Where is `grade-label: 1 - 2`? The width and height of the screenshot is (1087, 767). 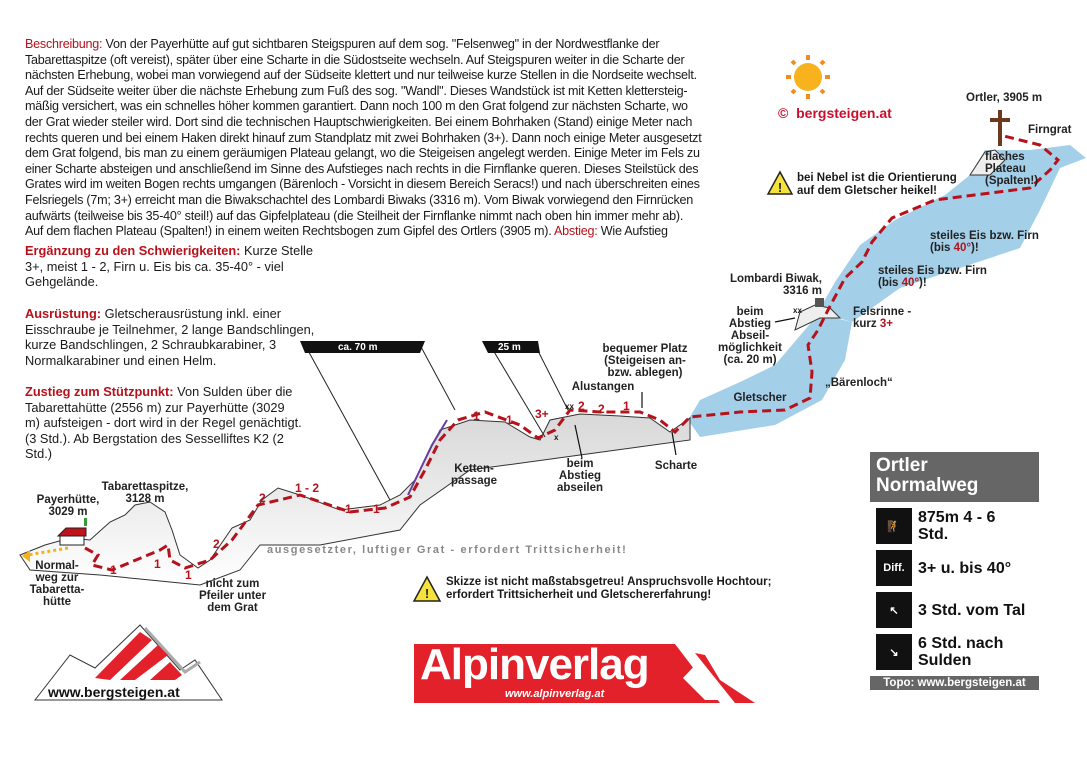
grade-label: 1 - 2 is located at coordinates (307, 488).